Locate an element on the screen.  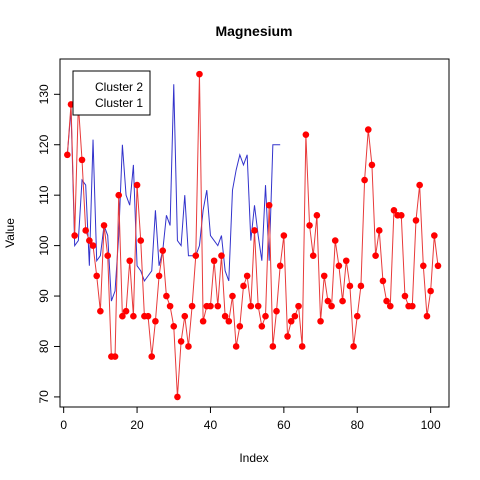
x-tick-label-60: 60 is located at coordinates (284, 425).